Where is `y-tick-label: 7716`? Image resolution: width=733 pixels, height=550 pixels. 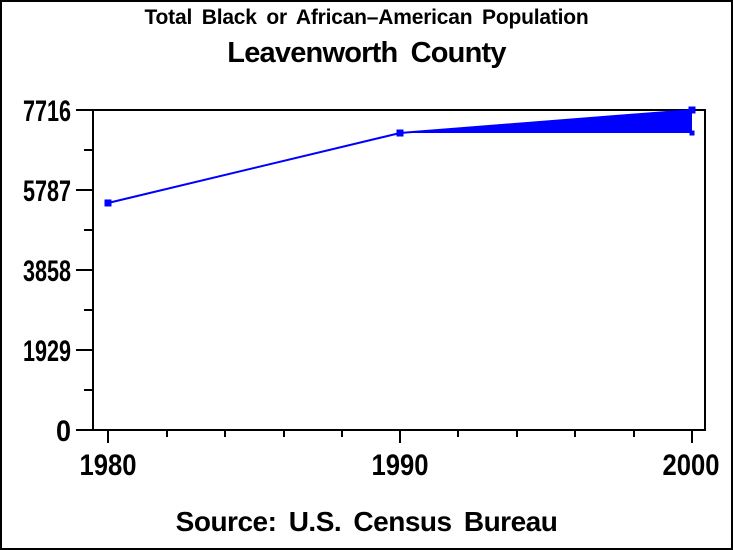
y-tick-label: 7716 is located at coordinates (47, 111).